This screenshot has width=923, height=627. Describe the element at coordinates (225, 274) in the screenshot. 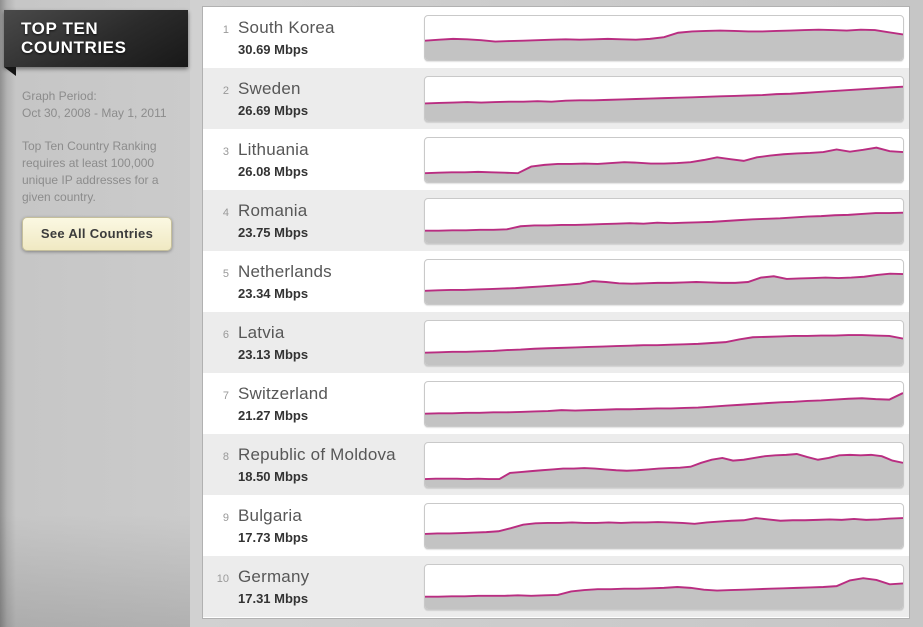

I see `rank-number: 5` at that location.